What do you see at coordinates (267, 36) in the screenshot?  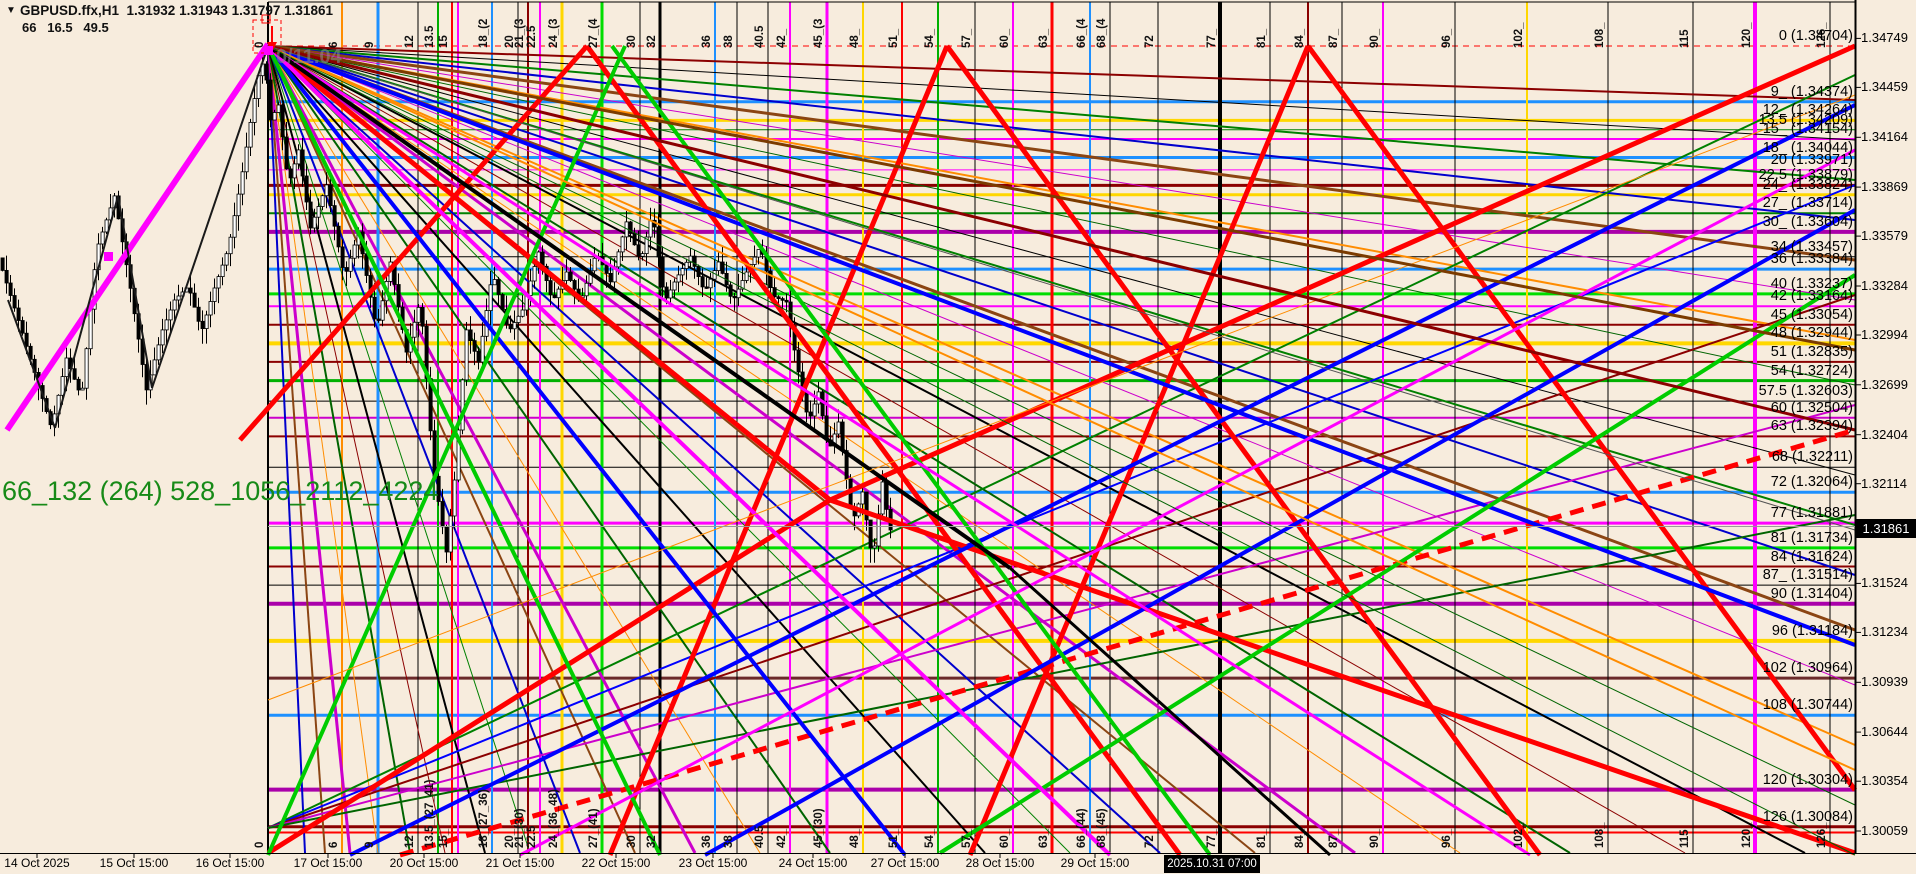 I see `selection-box` at bounding box center [267, 36].